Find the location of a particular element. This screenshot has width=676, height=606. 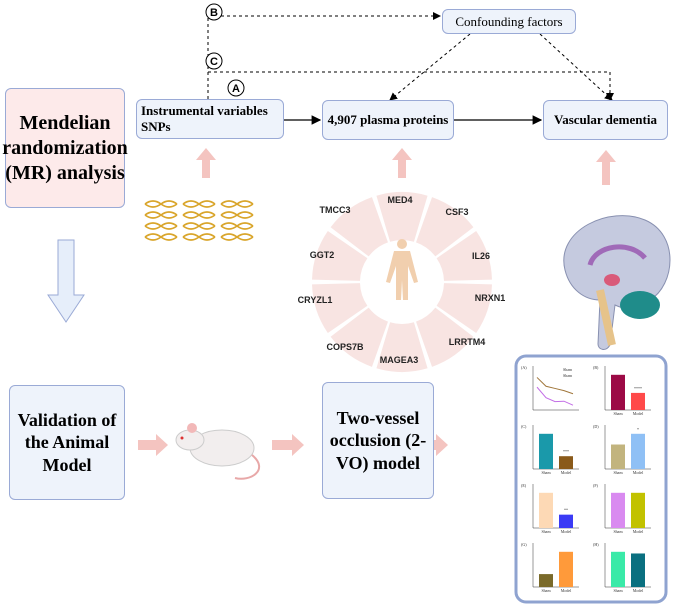

panel-label: (G) is located at coordinates (524, 544).